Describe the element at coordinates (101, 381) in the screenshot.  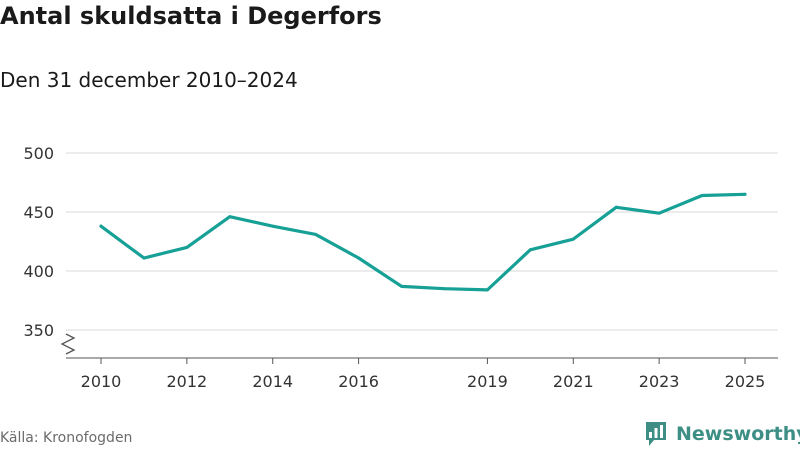
I see `x-tick-label: 2010` at that location.